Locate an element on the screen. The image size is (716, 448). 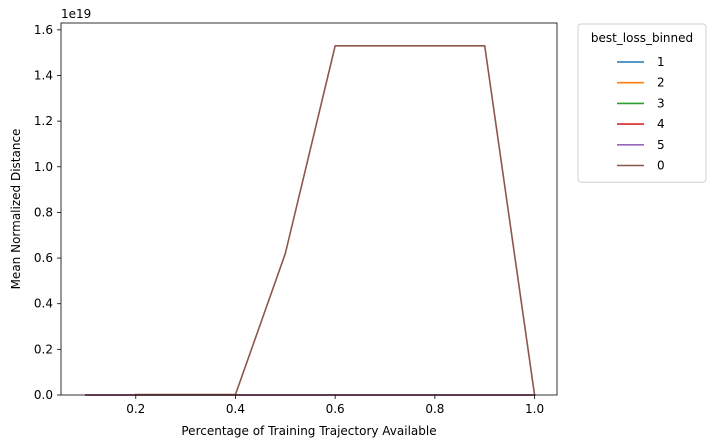
y-tick-label: 0.4 is located at coordinates (43, 304).